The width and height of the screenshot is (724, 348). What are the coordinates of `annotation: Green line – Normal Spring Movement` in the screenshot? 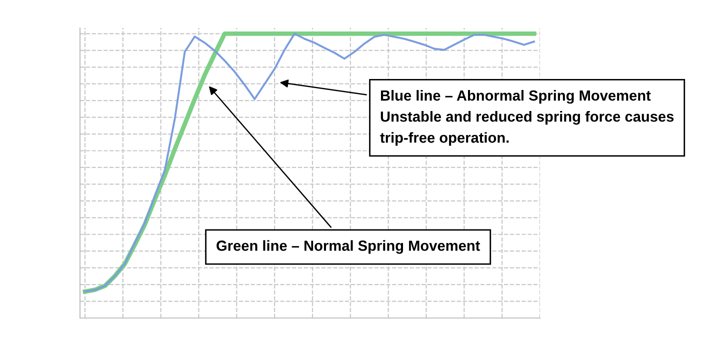 It's located at (348, 247).